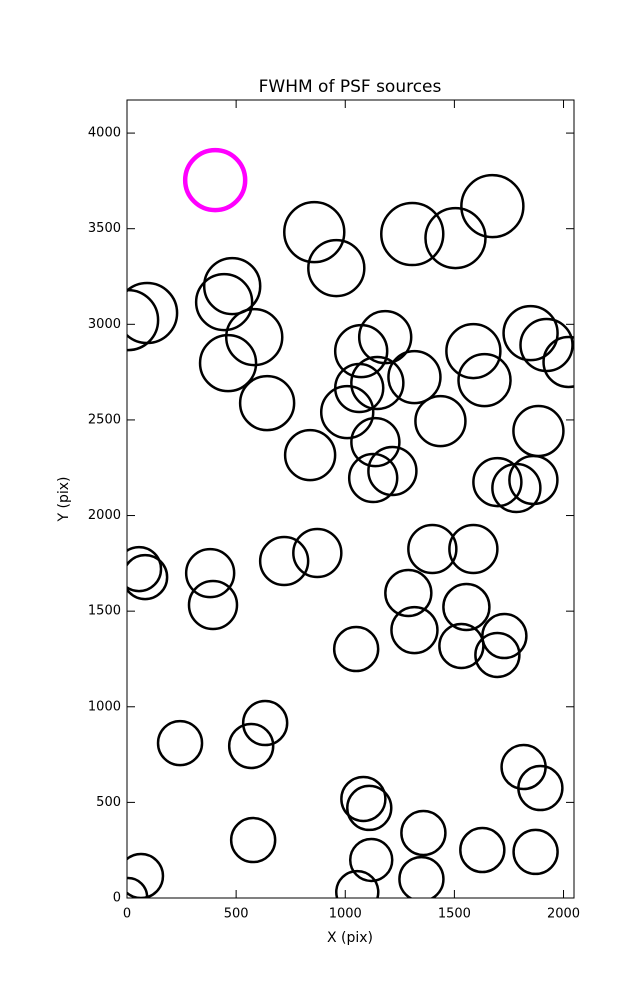  Describe the element at coordinates (104, 133) in the screenshot. I see `y-tick-label: 4000` at that location.